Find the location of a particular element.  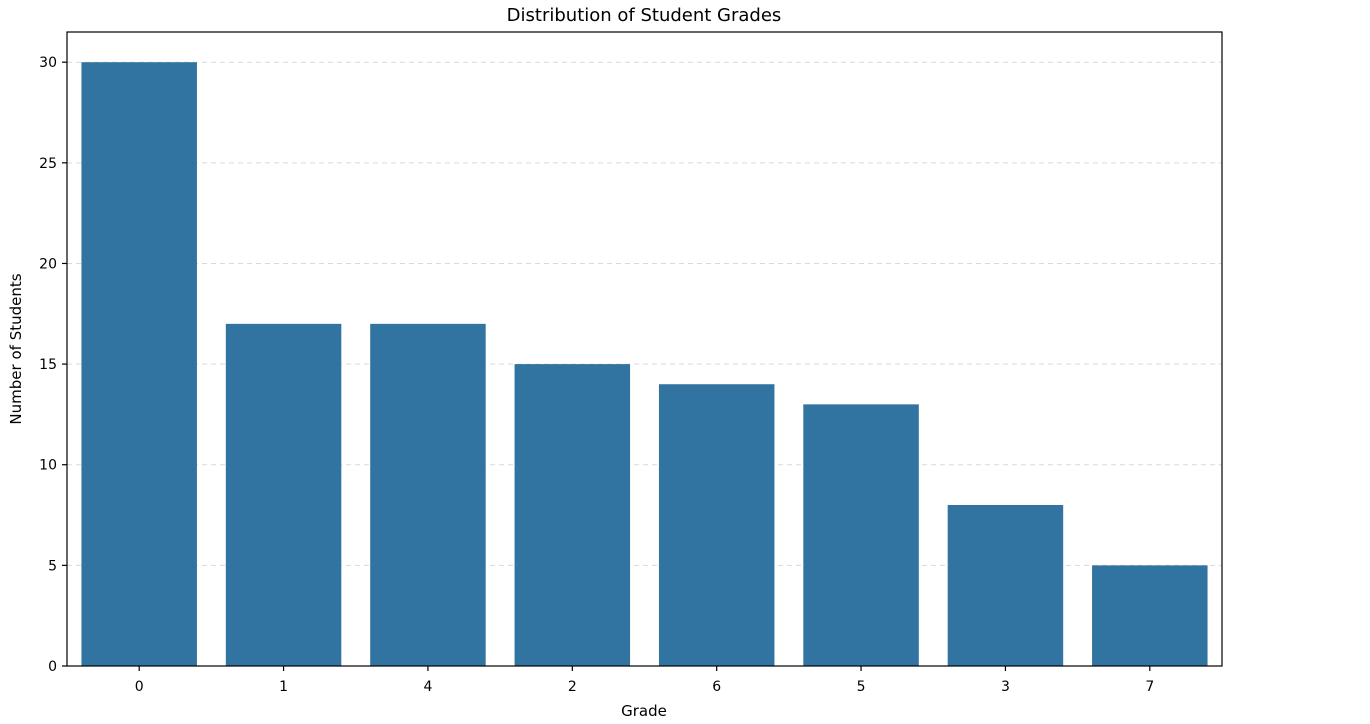

y-axis-ticks: 0 5 10 15 20 25 30 is located at coordinates (53, 365).